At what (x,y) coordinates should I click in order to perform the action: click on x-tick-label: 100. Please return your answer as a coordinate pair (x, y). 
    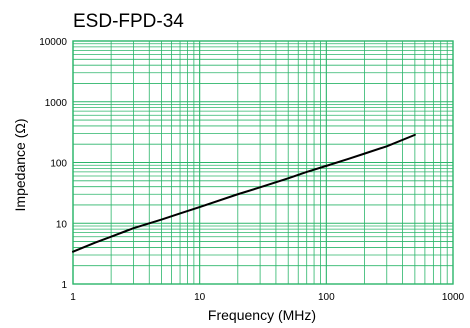
    Looking at the image, I should click on (326, 297).